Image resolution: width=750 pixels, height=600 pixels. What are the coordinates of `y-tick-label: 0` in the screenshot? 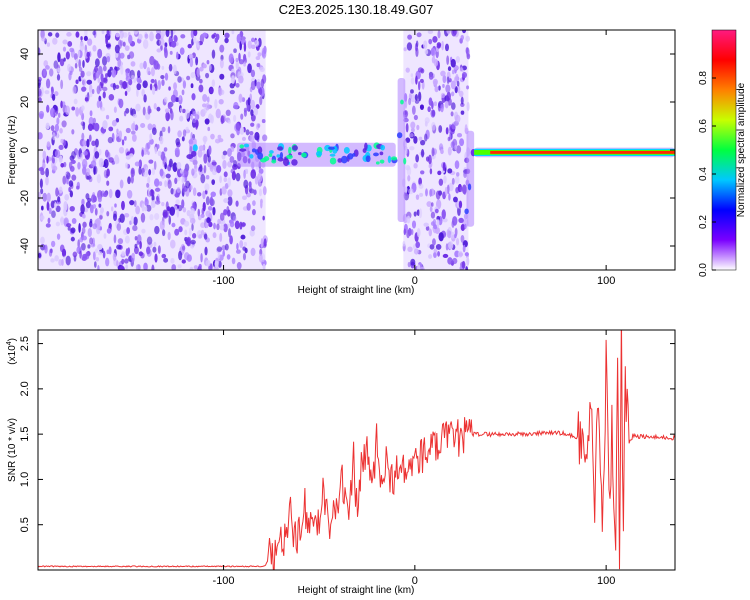 It's located at (25, 150).